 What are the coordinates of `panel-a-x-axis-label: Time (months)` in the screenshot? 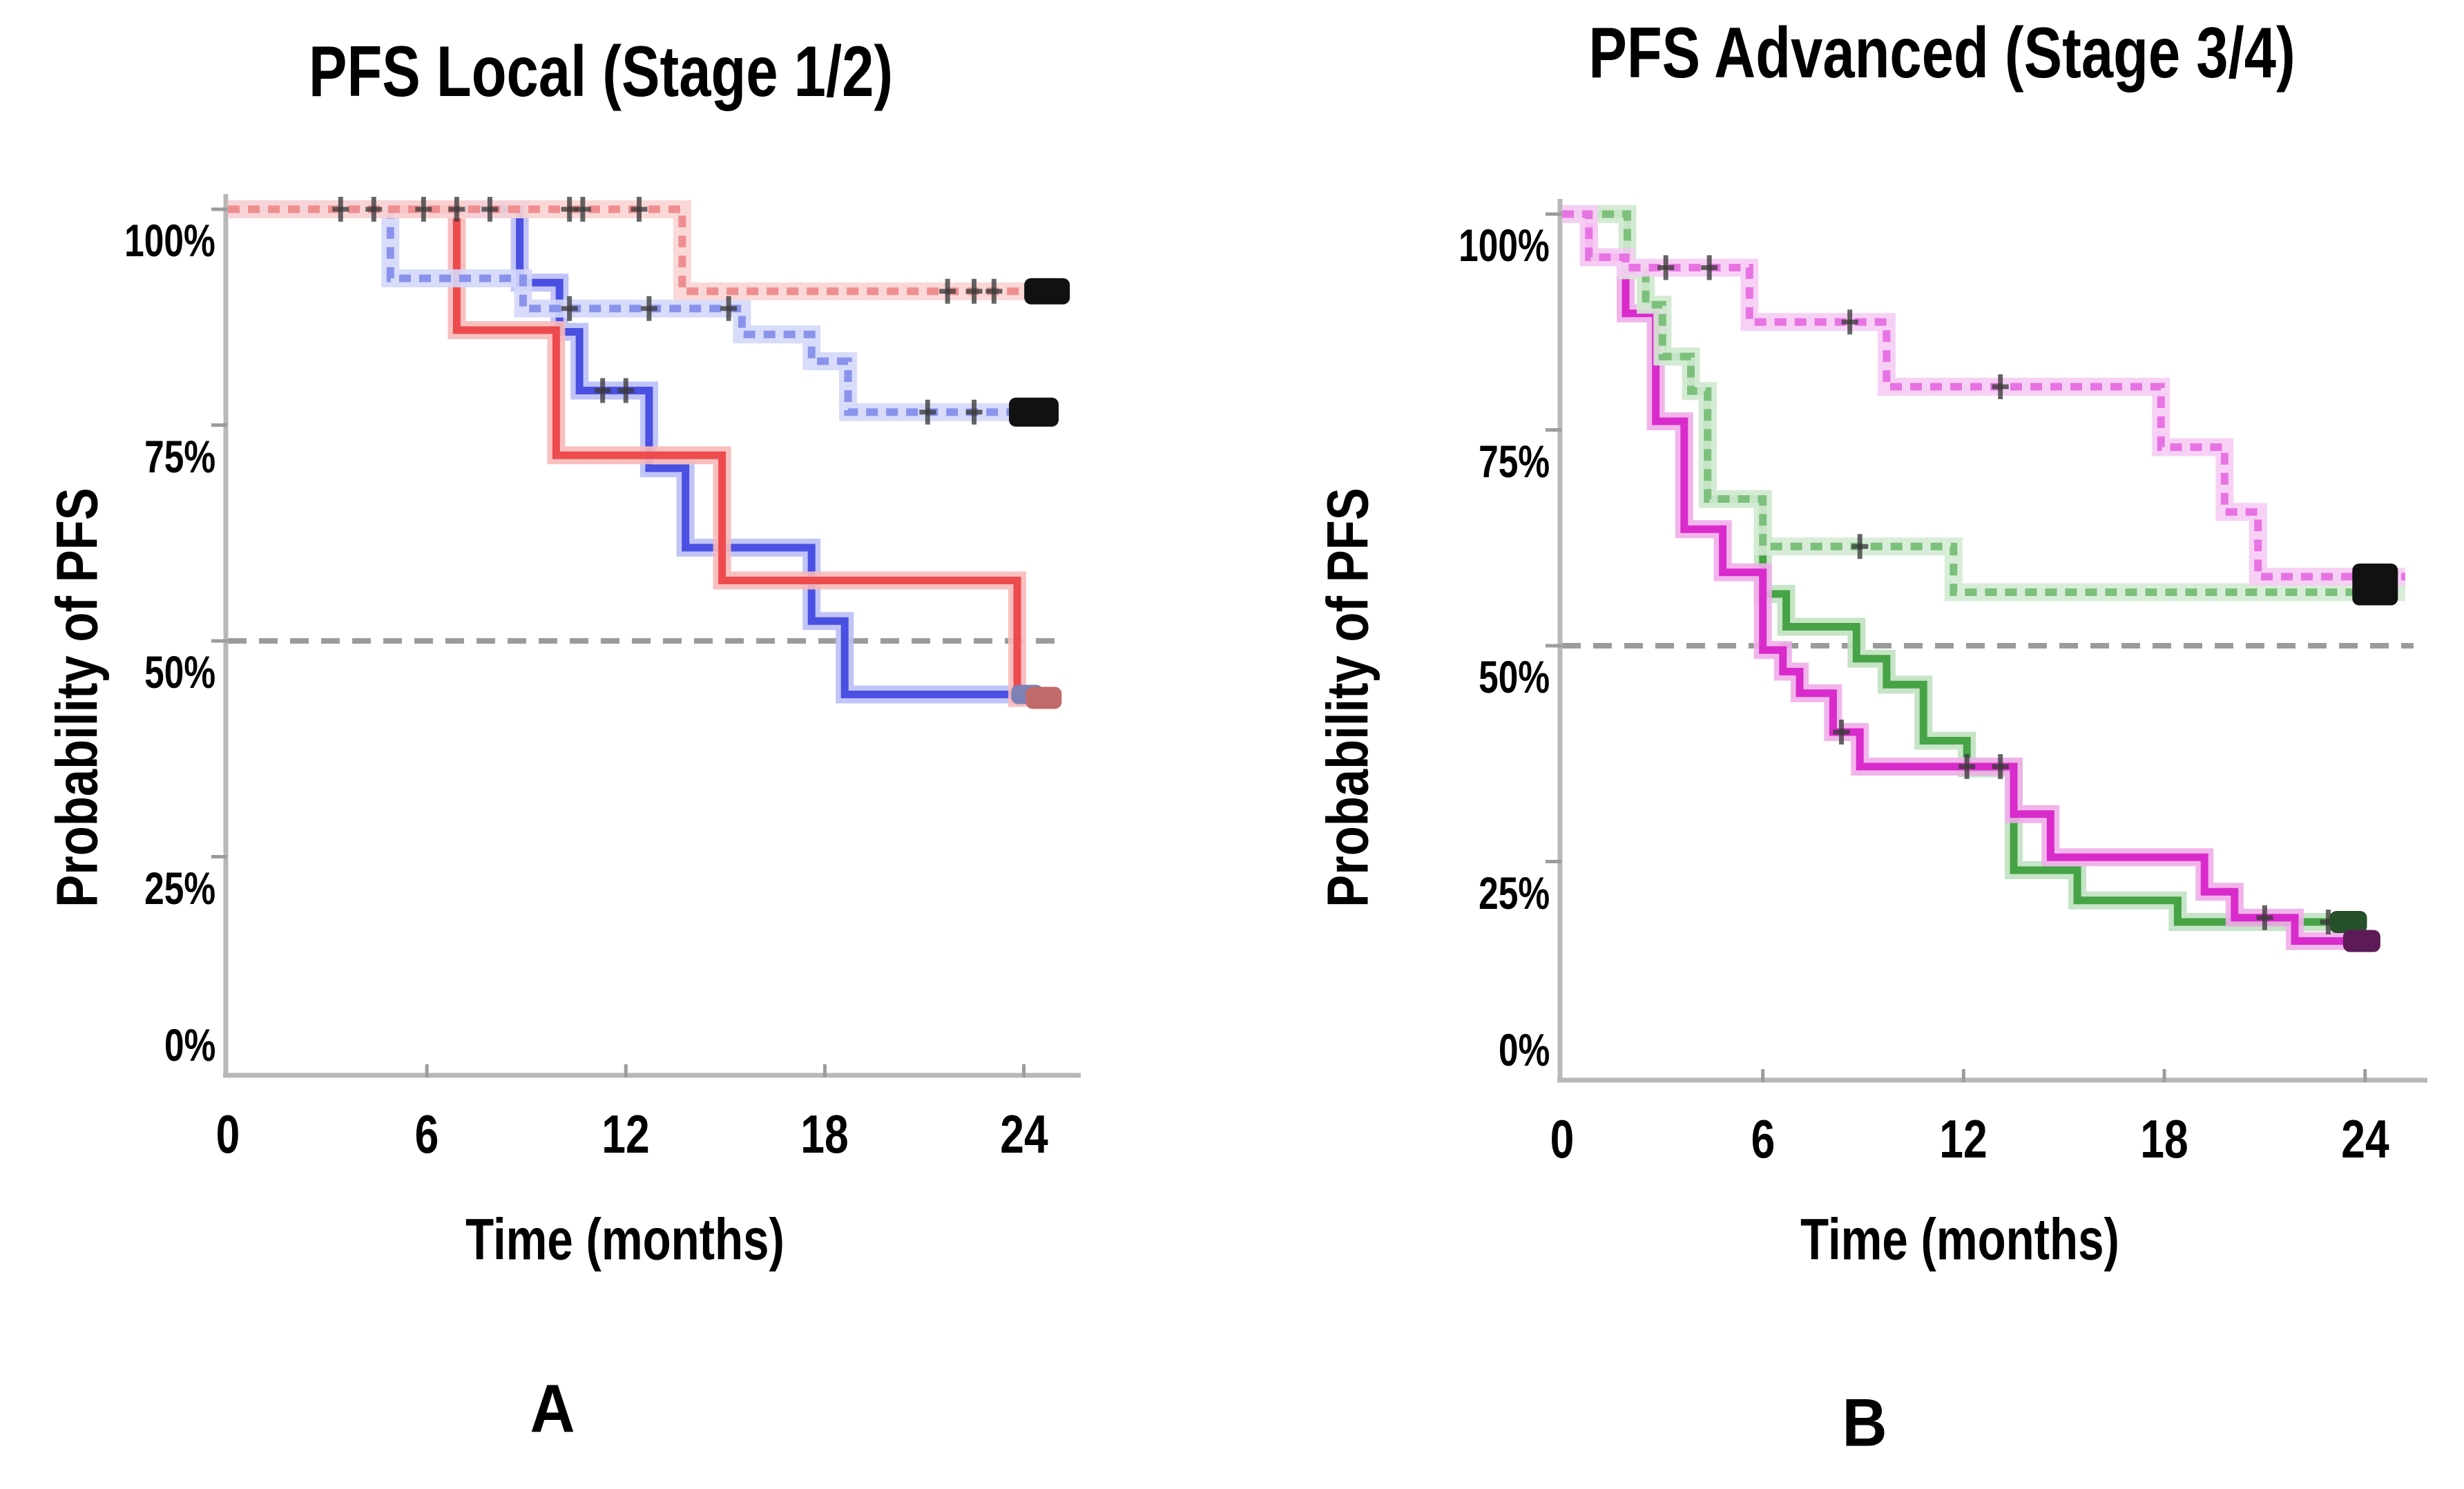 It's located at (625, 1239).